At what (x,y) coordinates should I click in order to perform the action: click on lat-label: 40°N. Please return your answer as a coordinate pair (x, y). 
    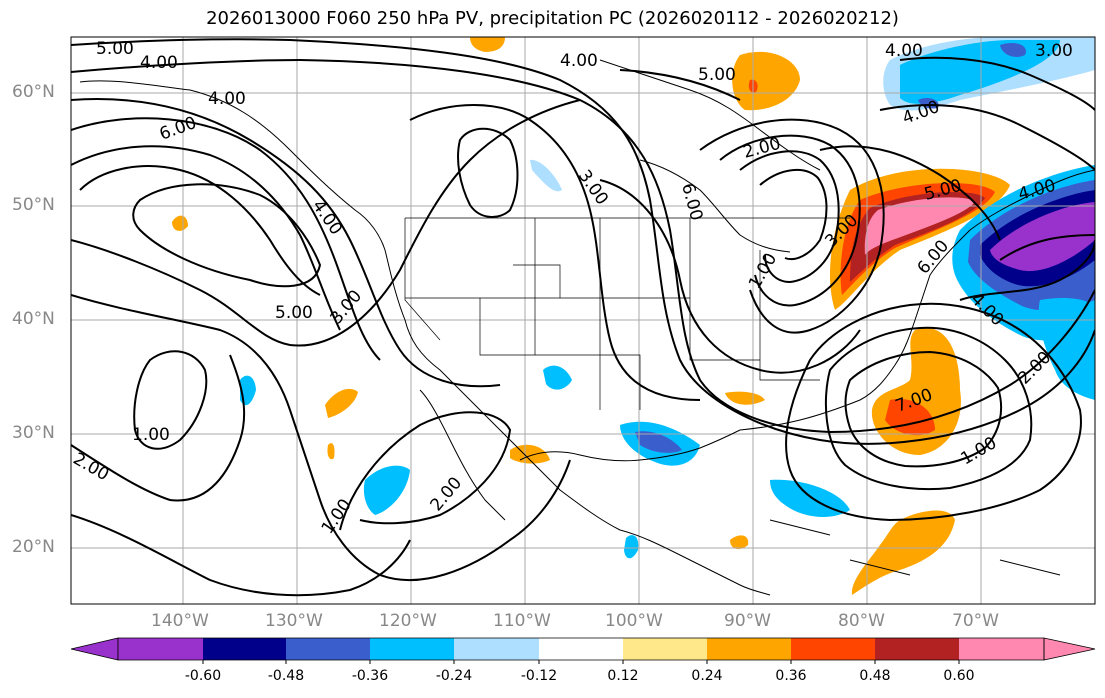
    Looking at the image, I should click on (33, 319).